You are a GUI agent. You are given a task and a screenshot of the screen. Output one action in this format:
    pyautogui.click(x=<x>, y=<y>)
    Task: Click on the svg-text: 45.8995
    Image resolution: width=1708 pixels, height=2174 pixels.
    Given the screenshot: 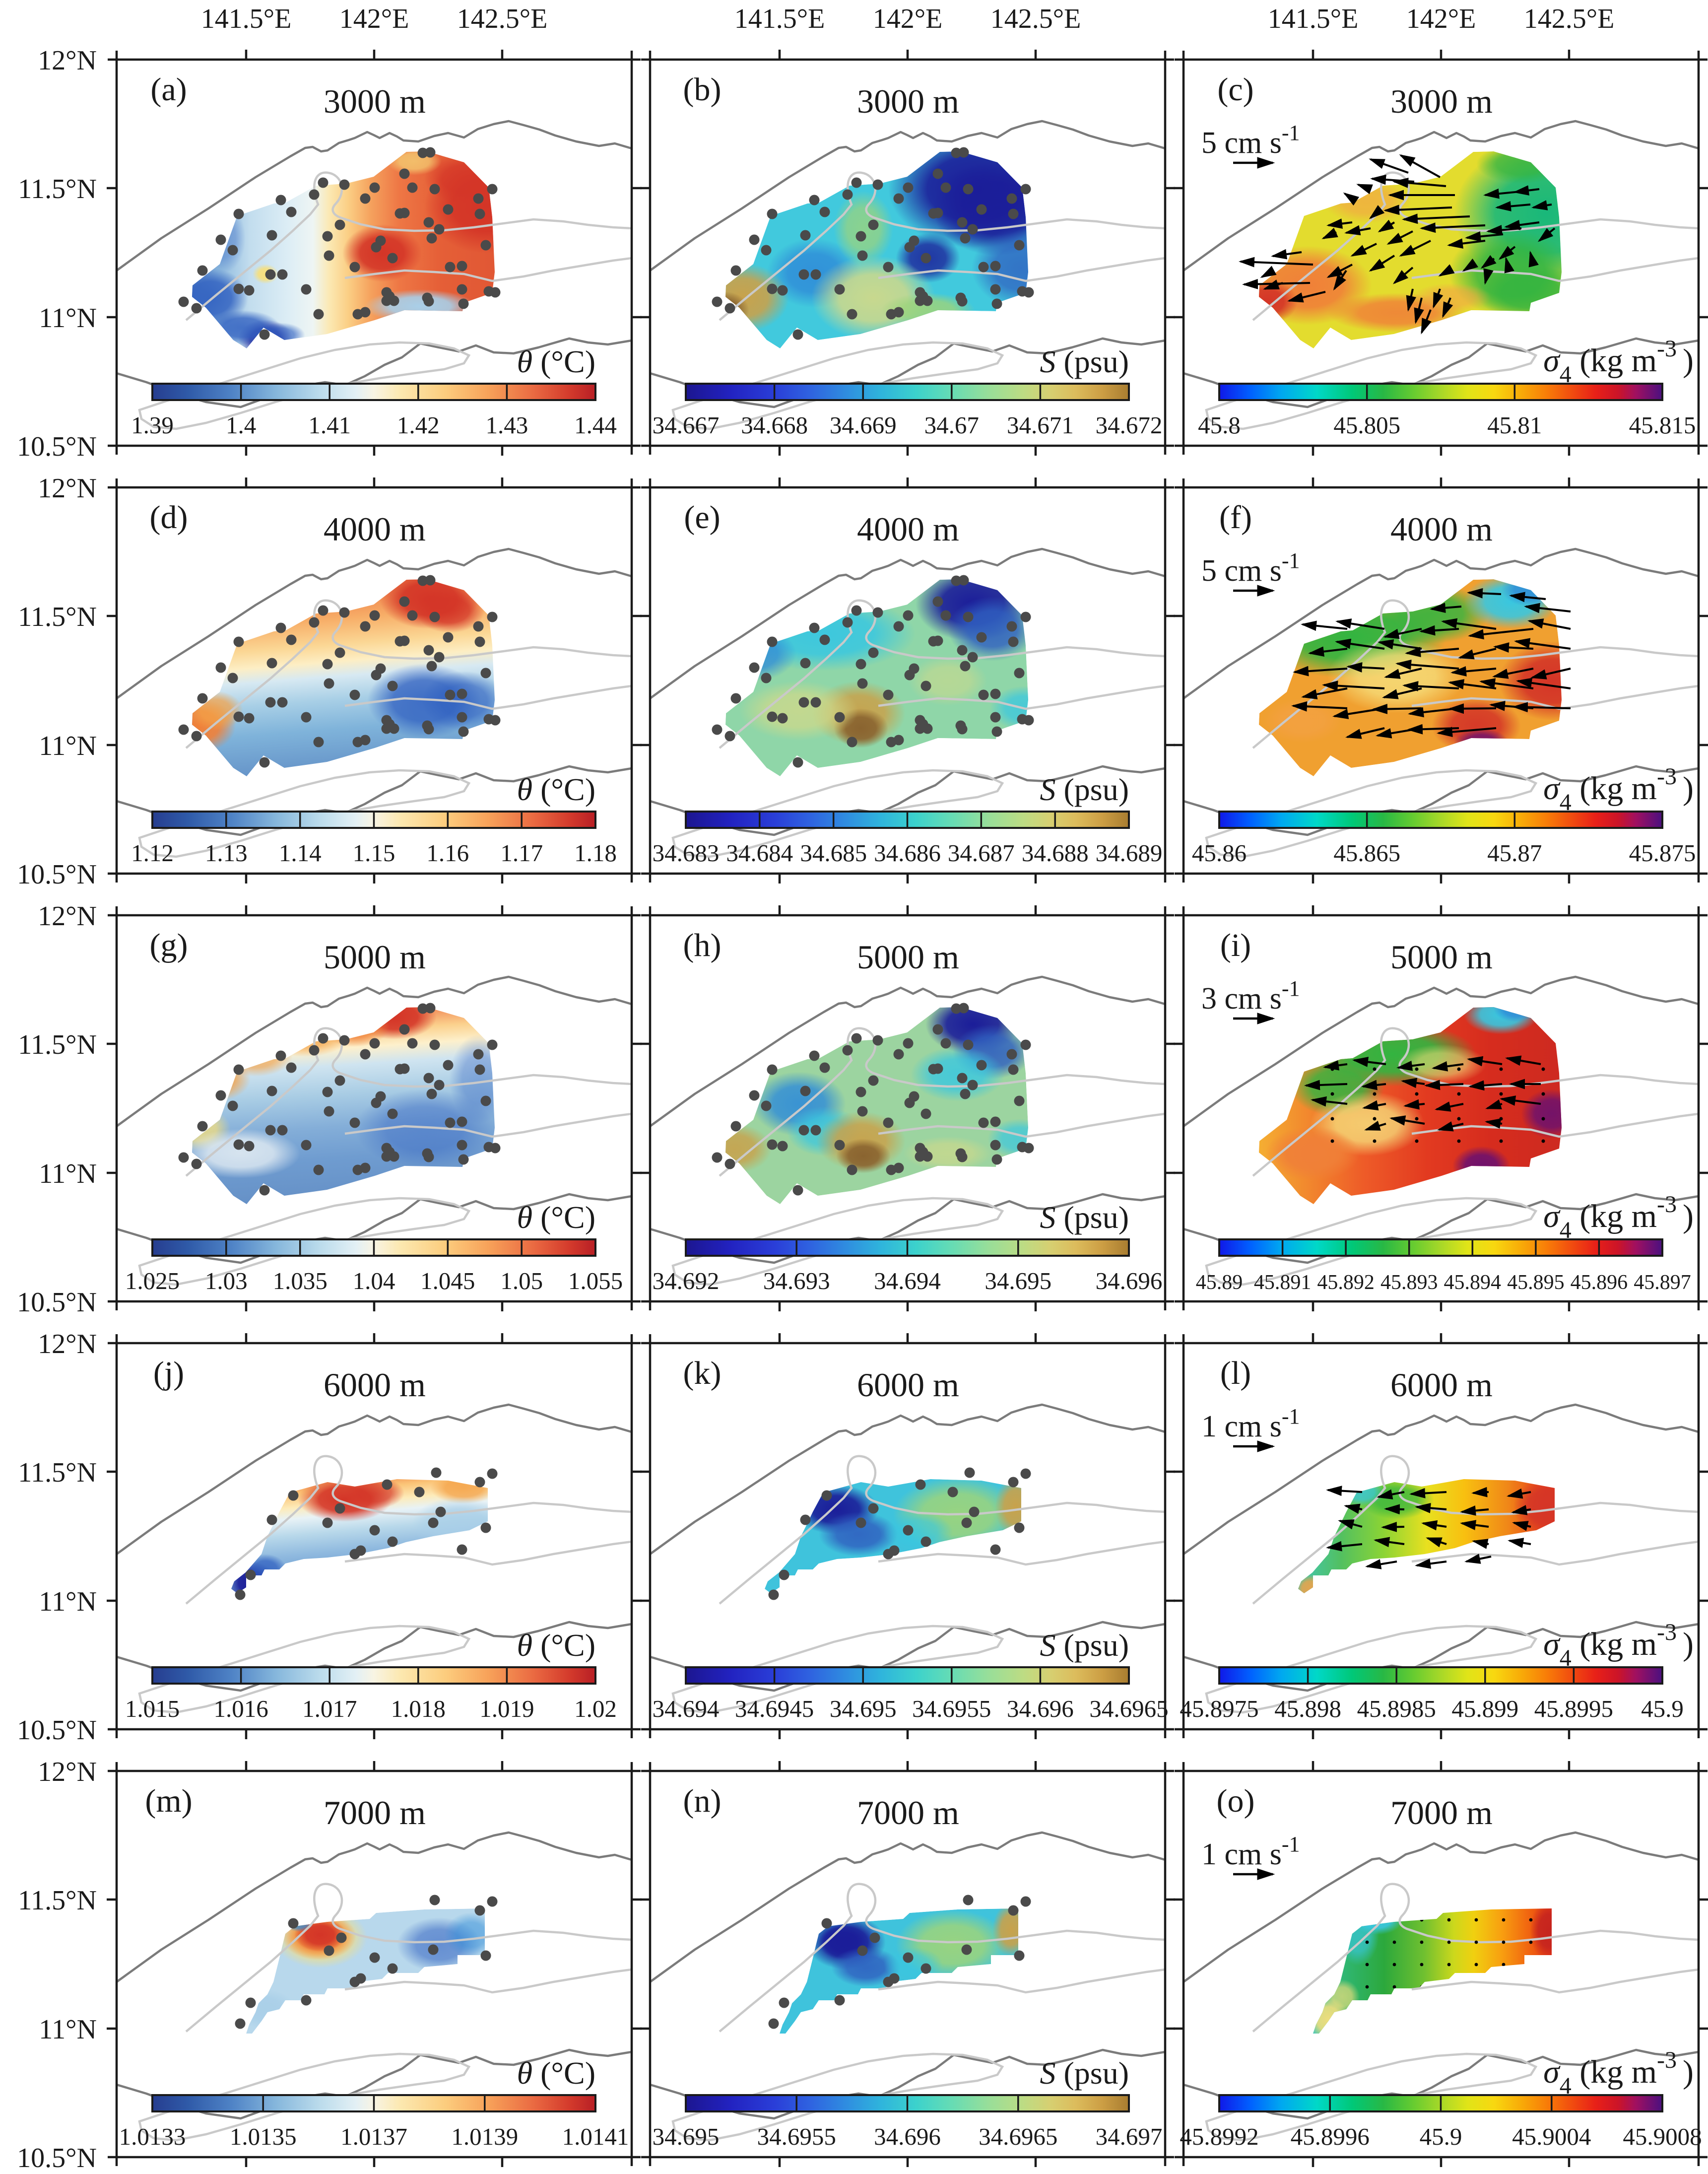 What is the action you would take?
    pyautogui.click(x=1574, y=1708)
    